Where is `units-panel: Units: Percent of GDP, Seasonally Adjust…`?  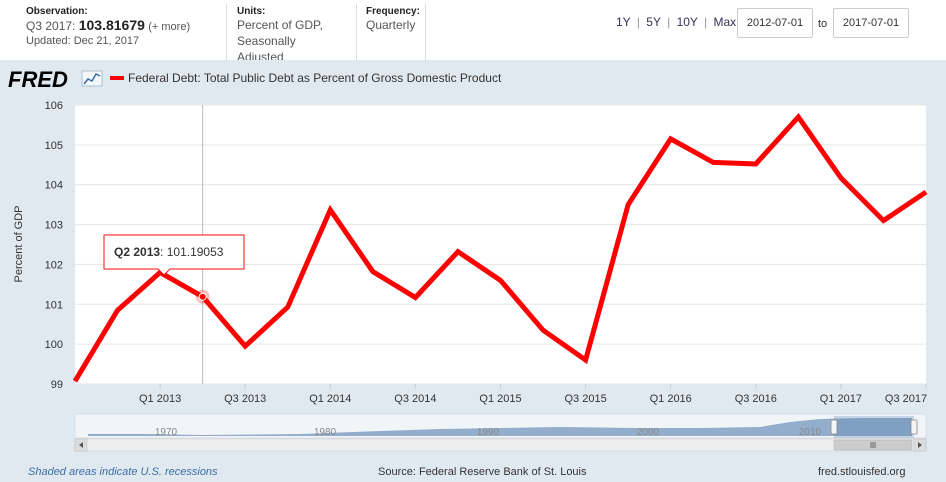 units-panel: Units: Percent of GDP, Seasonally Adjust… is located at coordinates (291, 32).